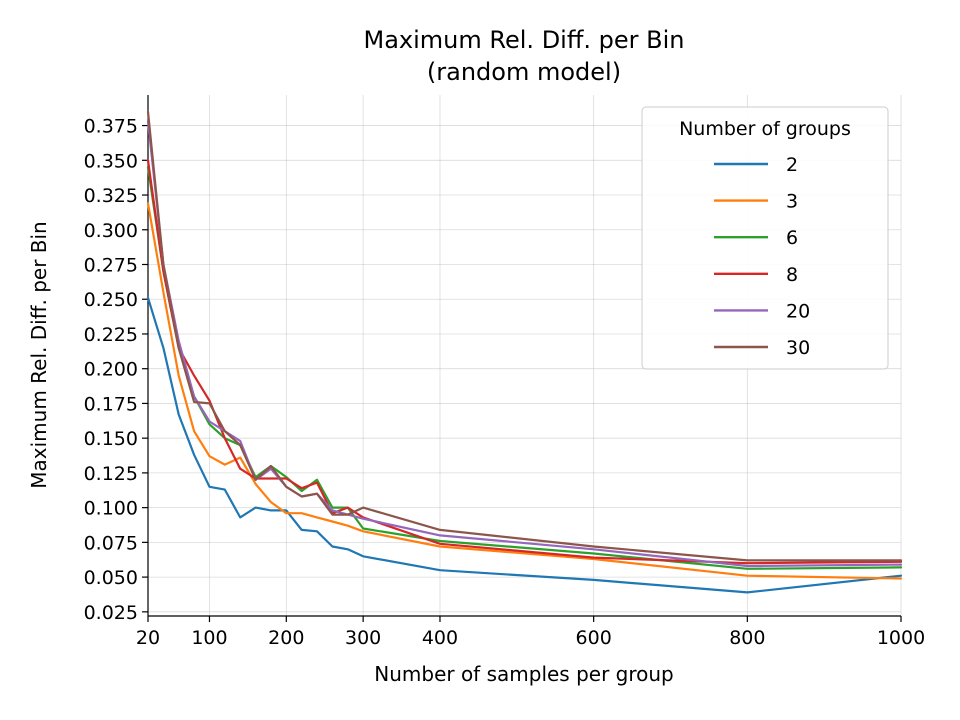  Describe the element at coordinates (594, 638) in the screenshot. I see `x-tick-label: 600` at that location.